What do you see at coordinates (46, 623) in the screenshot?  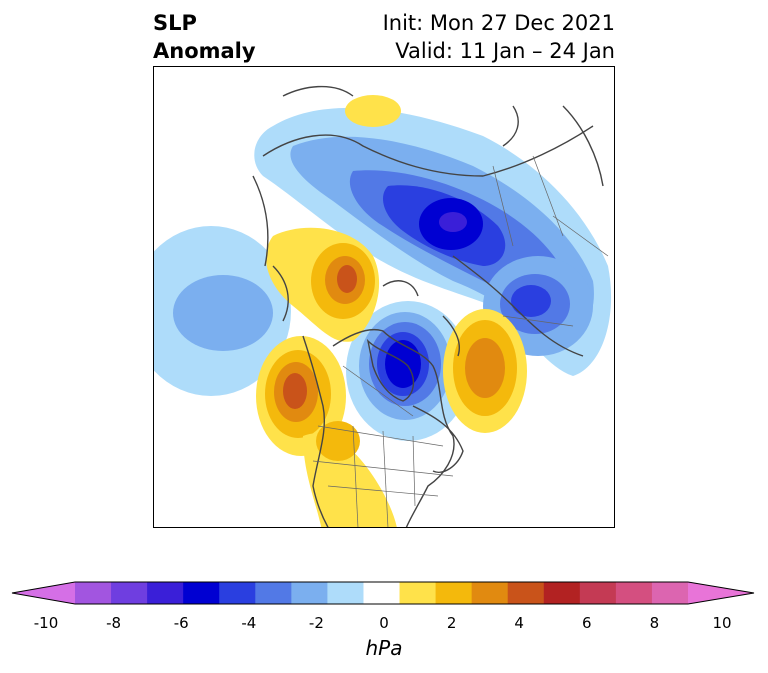 I see `colorbar-tick-label: -10` at bounding box center [46, 623].